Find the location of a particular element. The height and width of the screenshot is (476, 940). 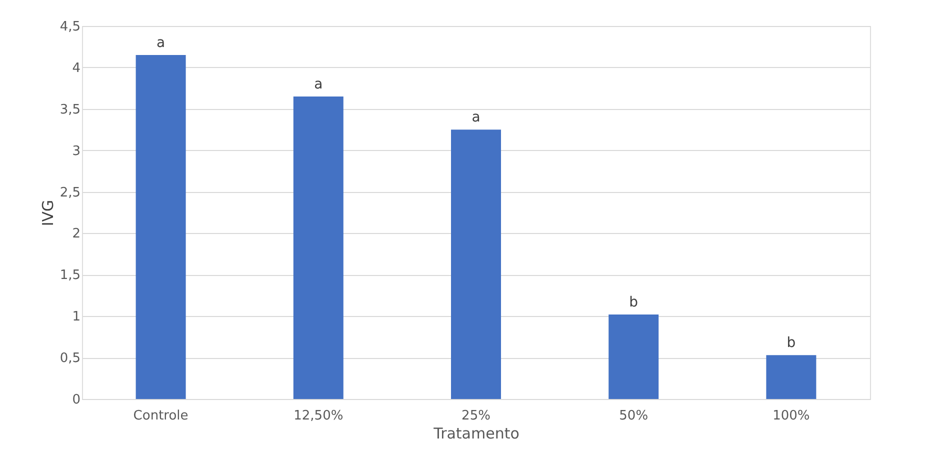

y-tick-label: 3,5 is located at coordinates (70, 110).